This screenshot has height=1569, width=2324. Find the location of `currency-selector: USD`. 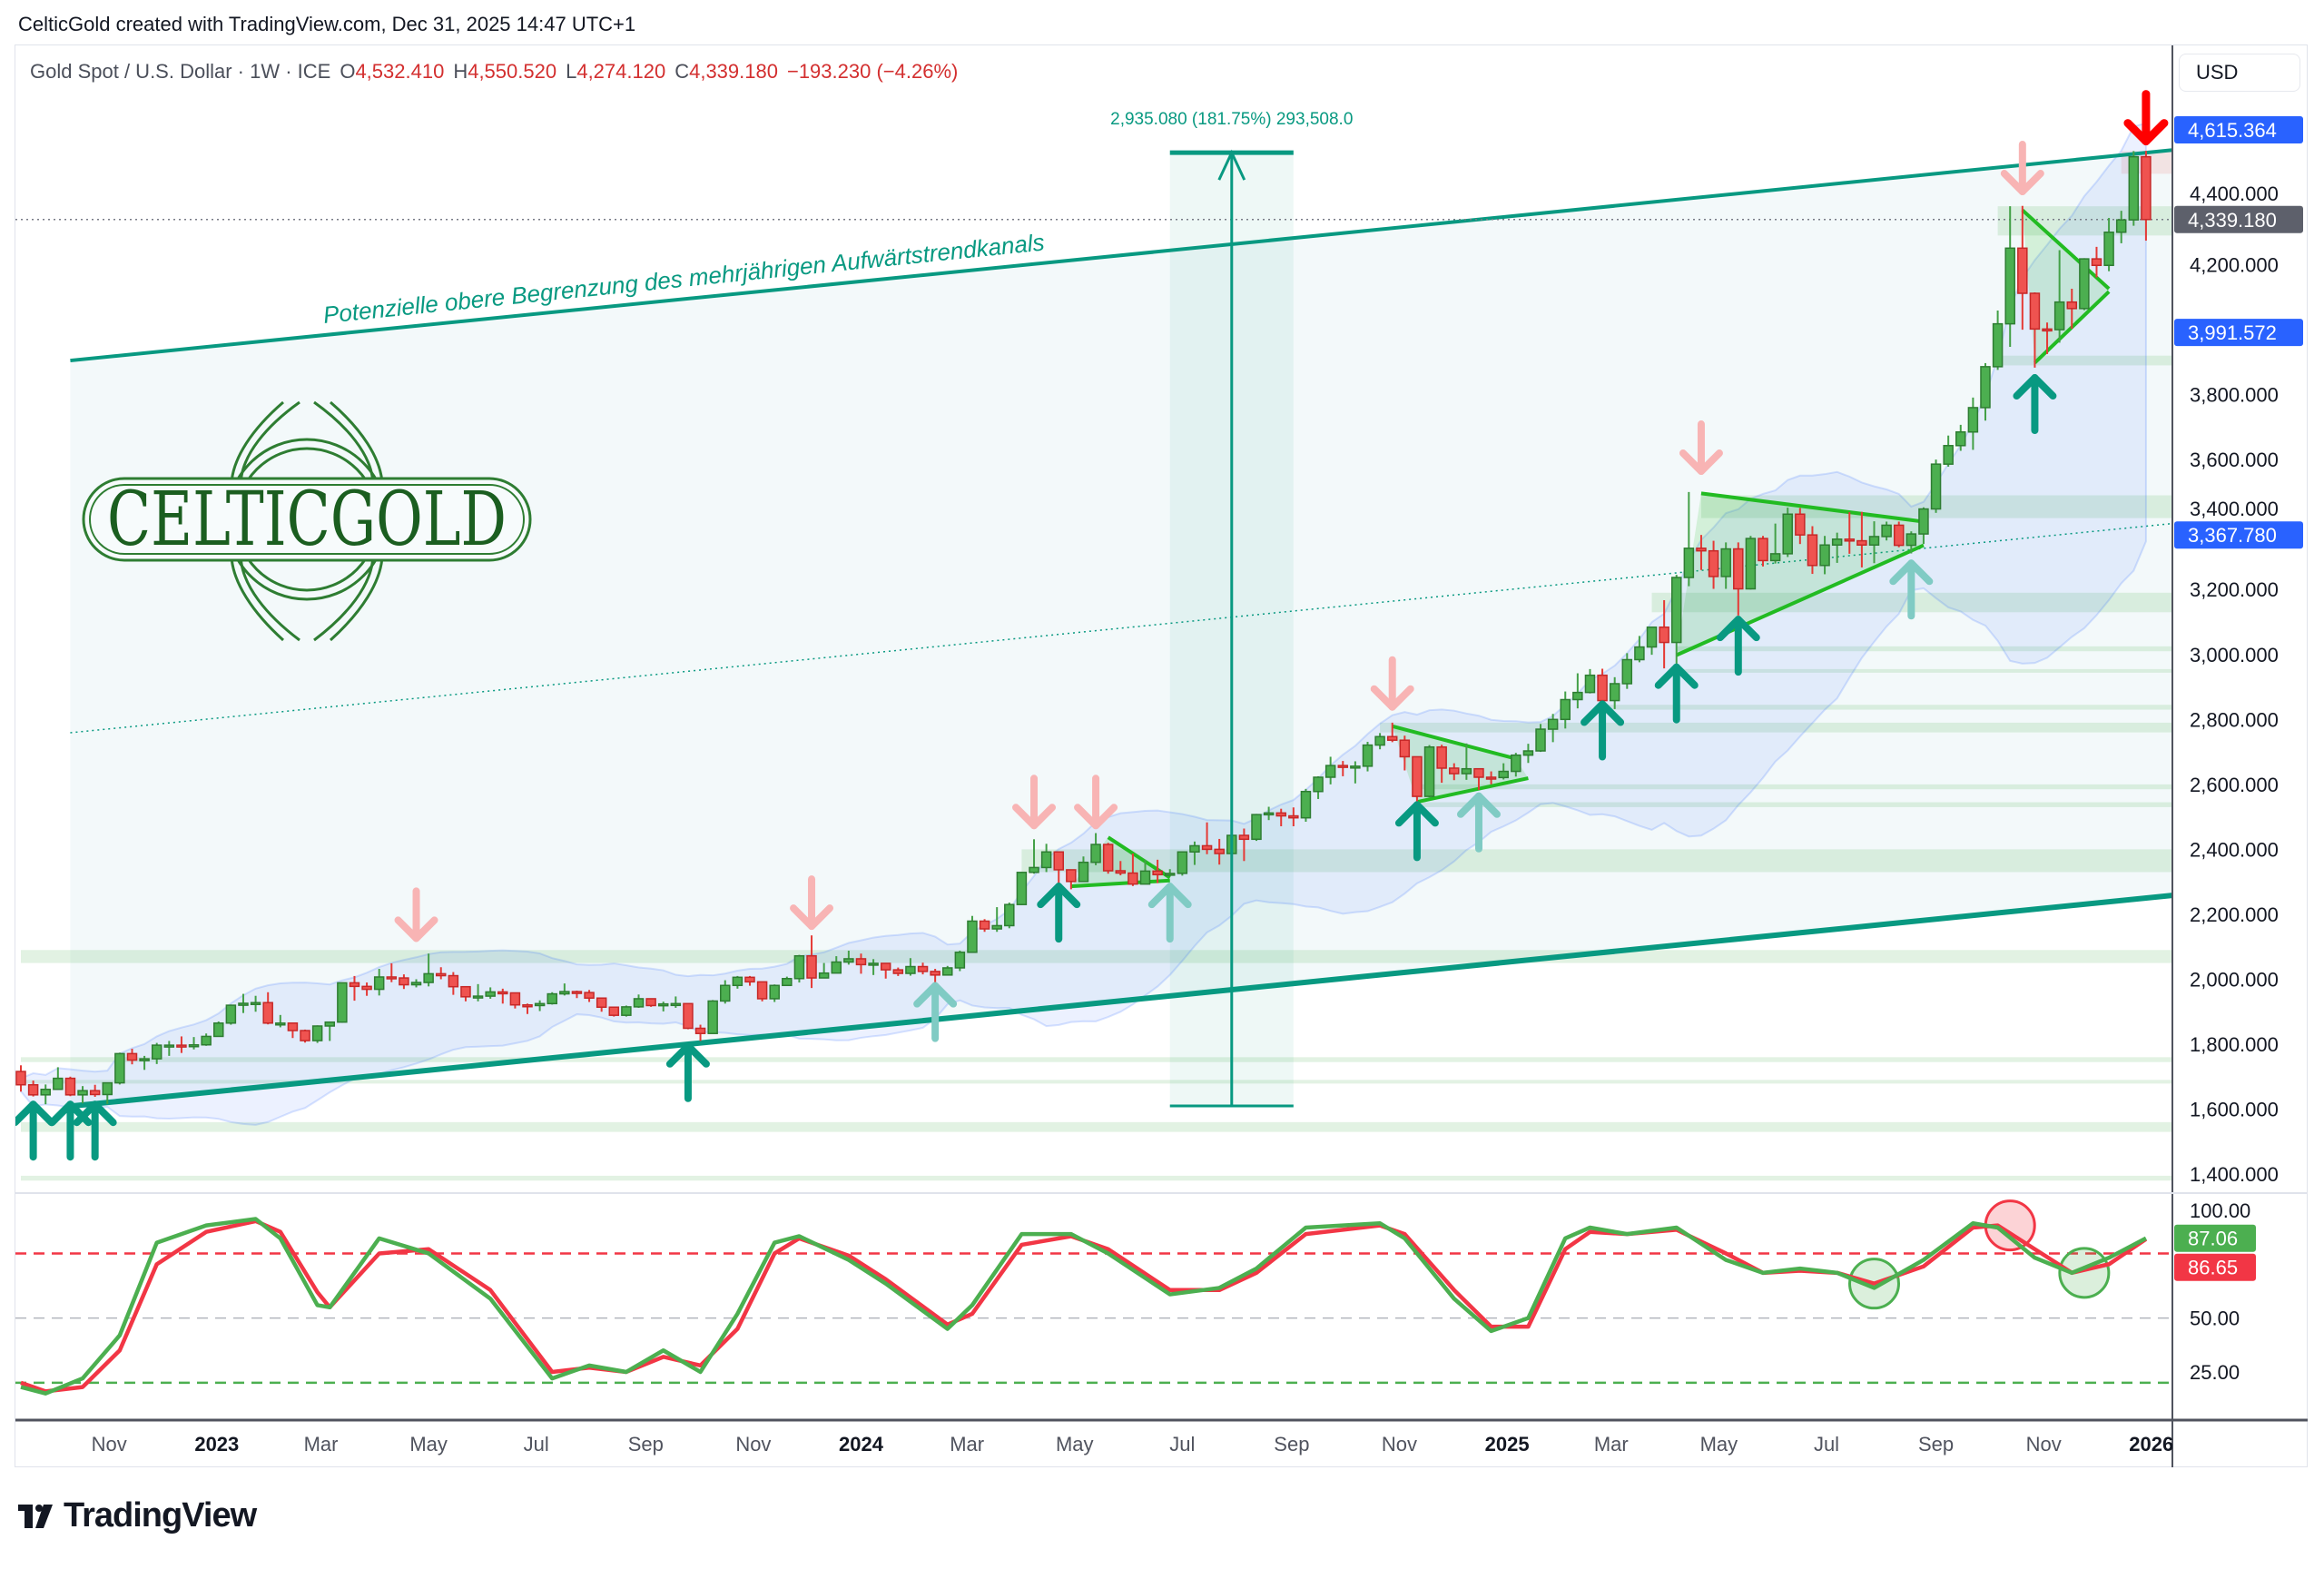

currency-selector: USD is located at coordinates (2239, 73).